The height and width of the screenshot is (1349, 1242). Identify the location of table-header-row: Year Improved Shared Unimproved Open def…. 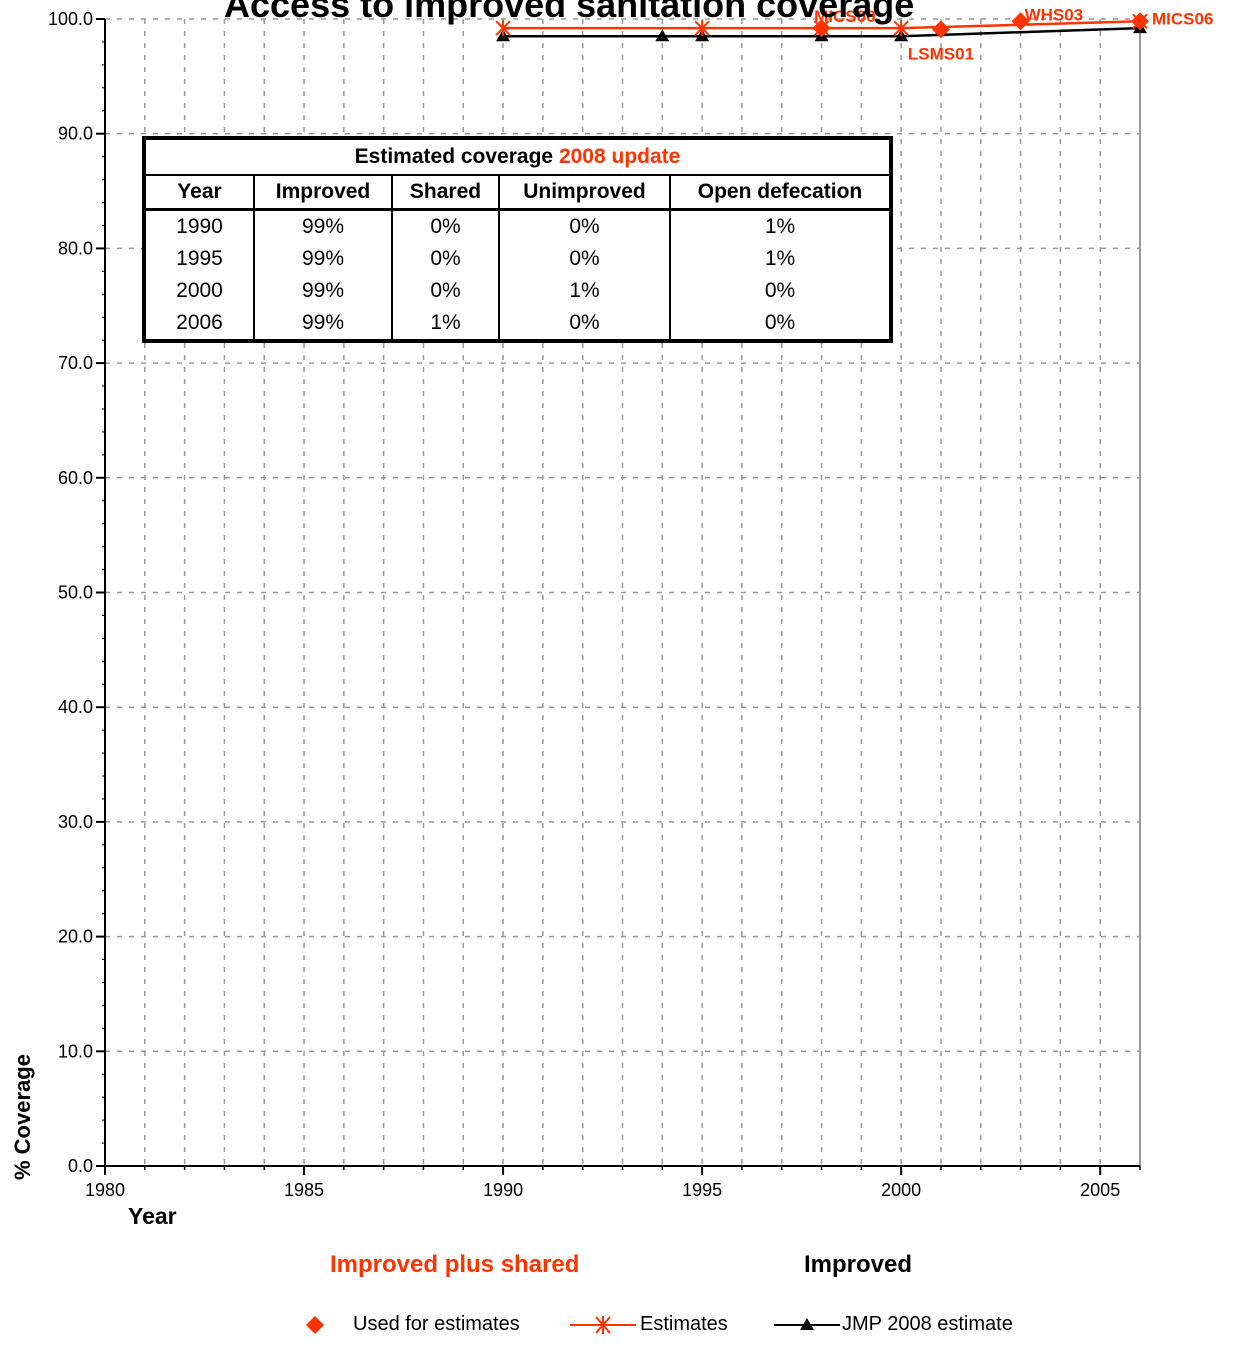
(517, 193).